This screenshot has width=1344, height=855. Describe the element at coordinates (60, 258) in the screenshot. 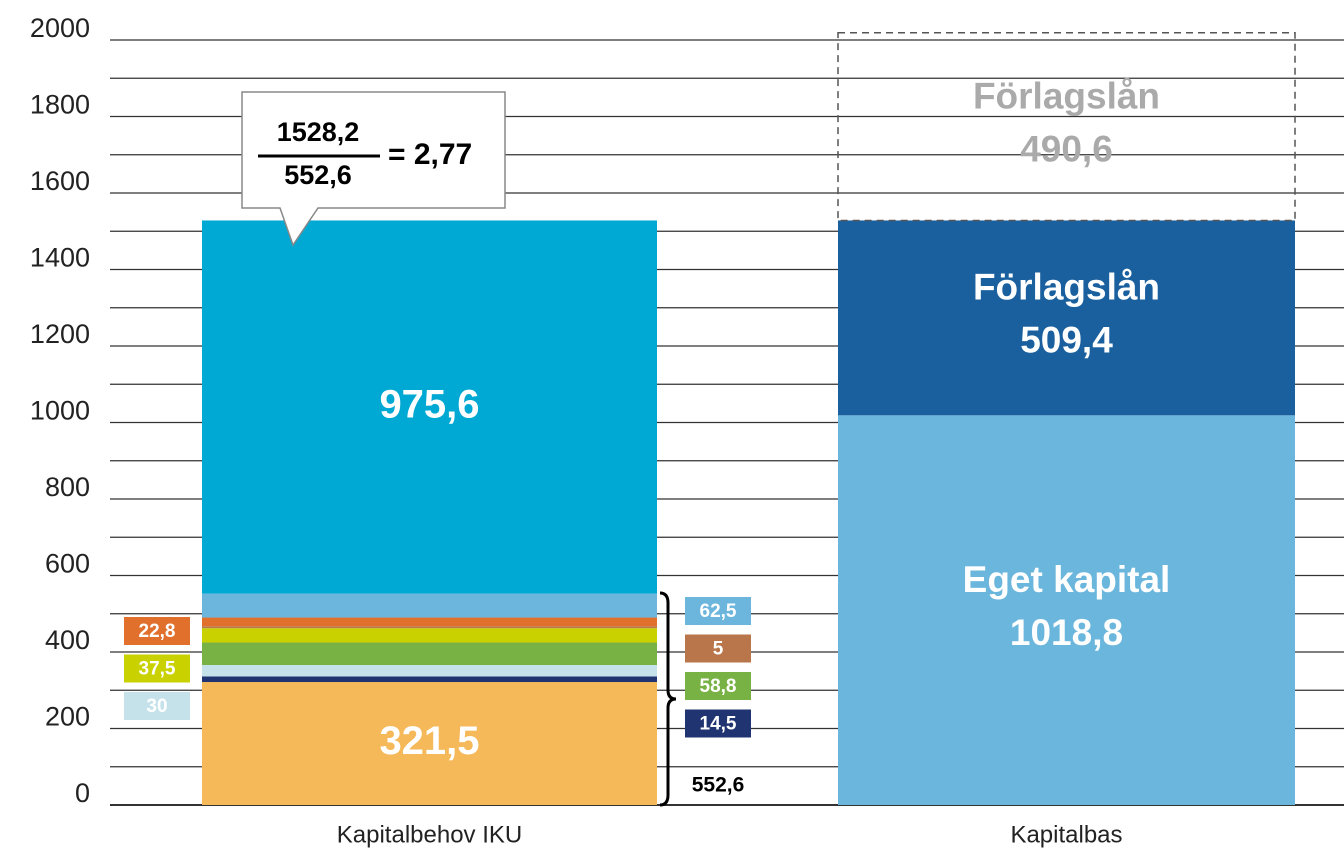

I see `y-tick-label: 1400` at that location.